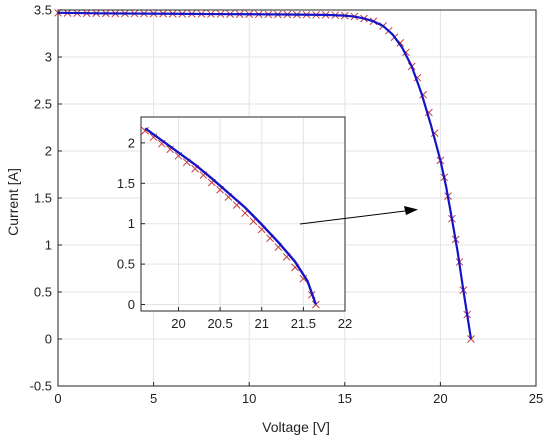 This screenshot has width=550, height=440. I want to click on inset-x-tick-label: 20.5, so click(219, 323).